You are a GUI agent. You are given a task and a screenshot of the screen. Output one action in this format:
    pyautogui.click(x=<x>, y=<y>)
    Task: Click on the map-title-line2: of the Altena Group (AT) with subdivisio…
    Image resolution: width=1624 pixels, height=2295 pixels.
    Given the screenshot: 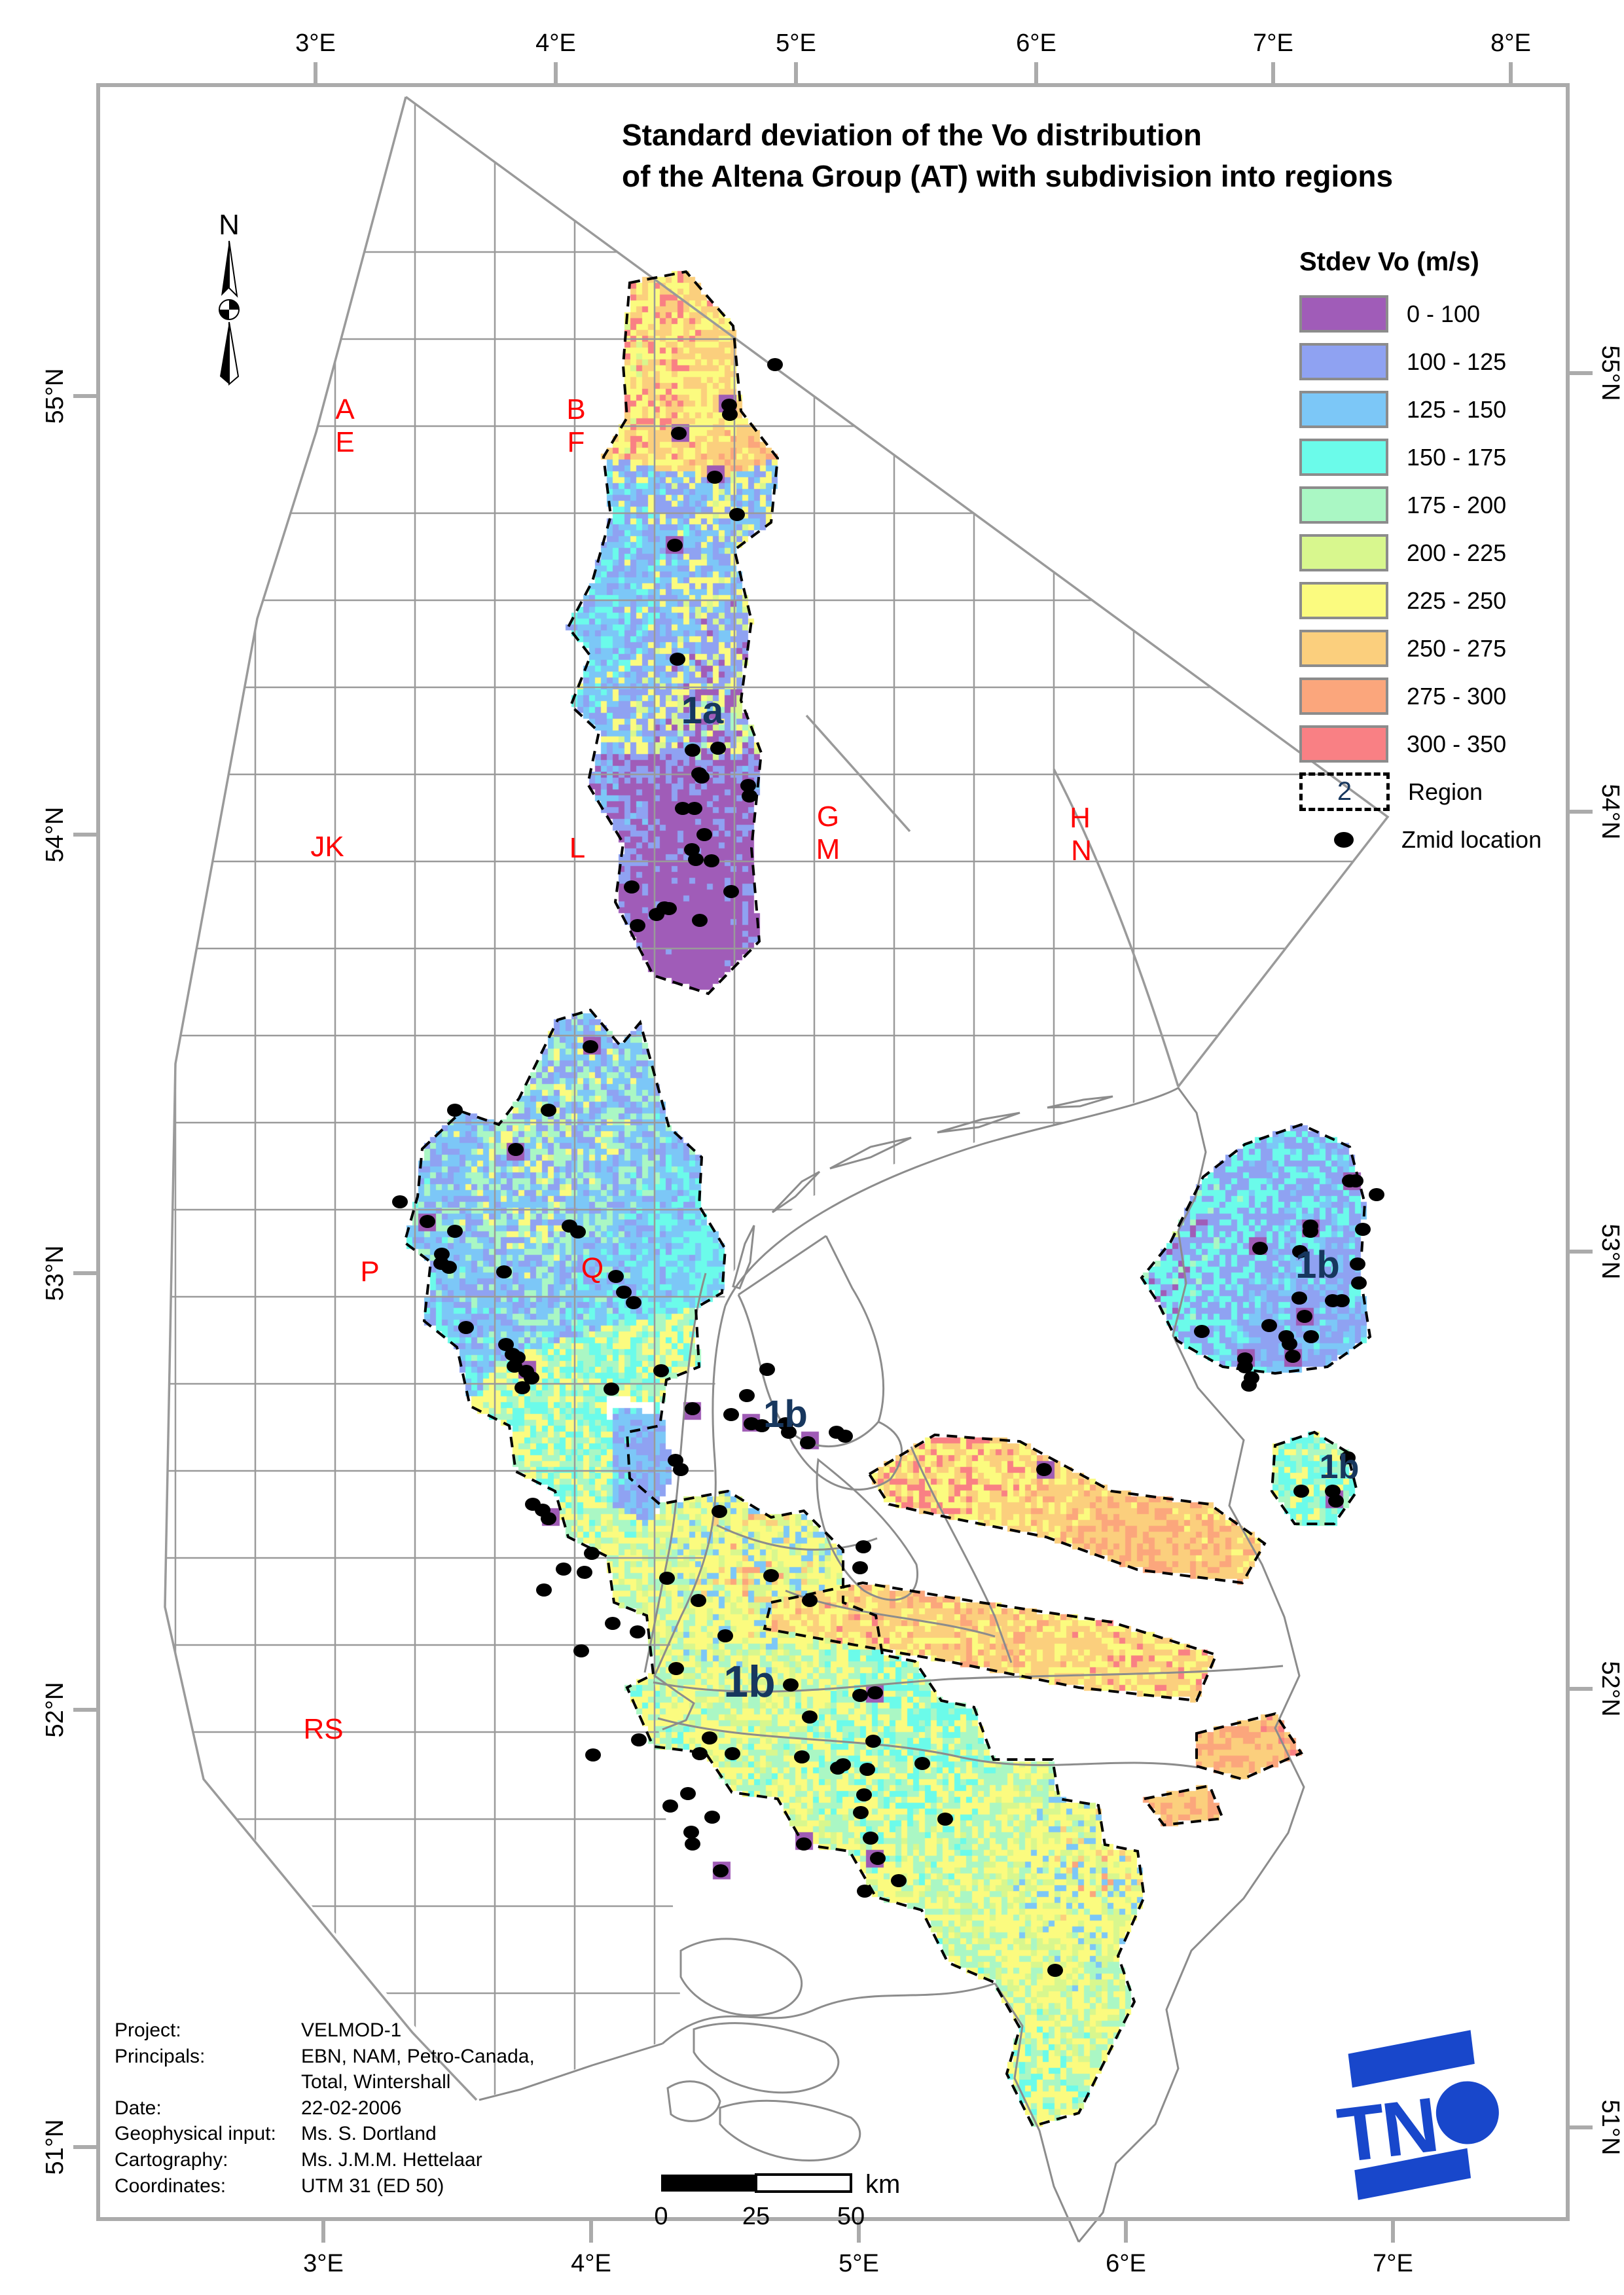 What is the action you would take?
    pyautogui.click(x=1008, y=176)
    